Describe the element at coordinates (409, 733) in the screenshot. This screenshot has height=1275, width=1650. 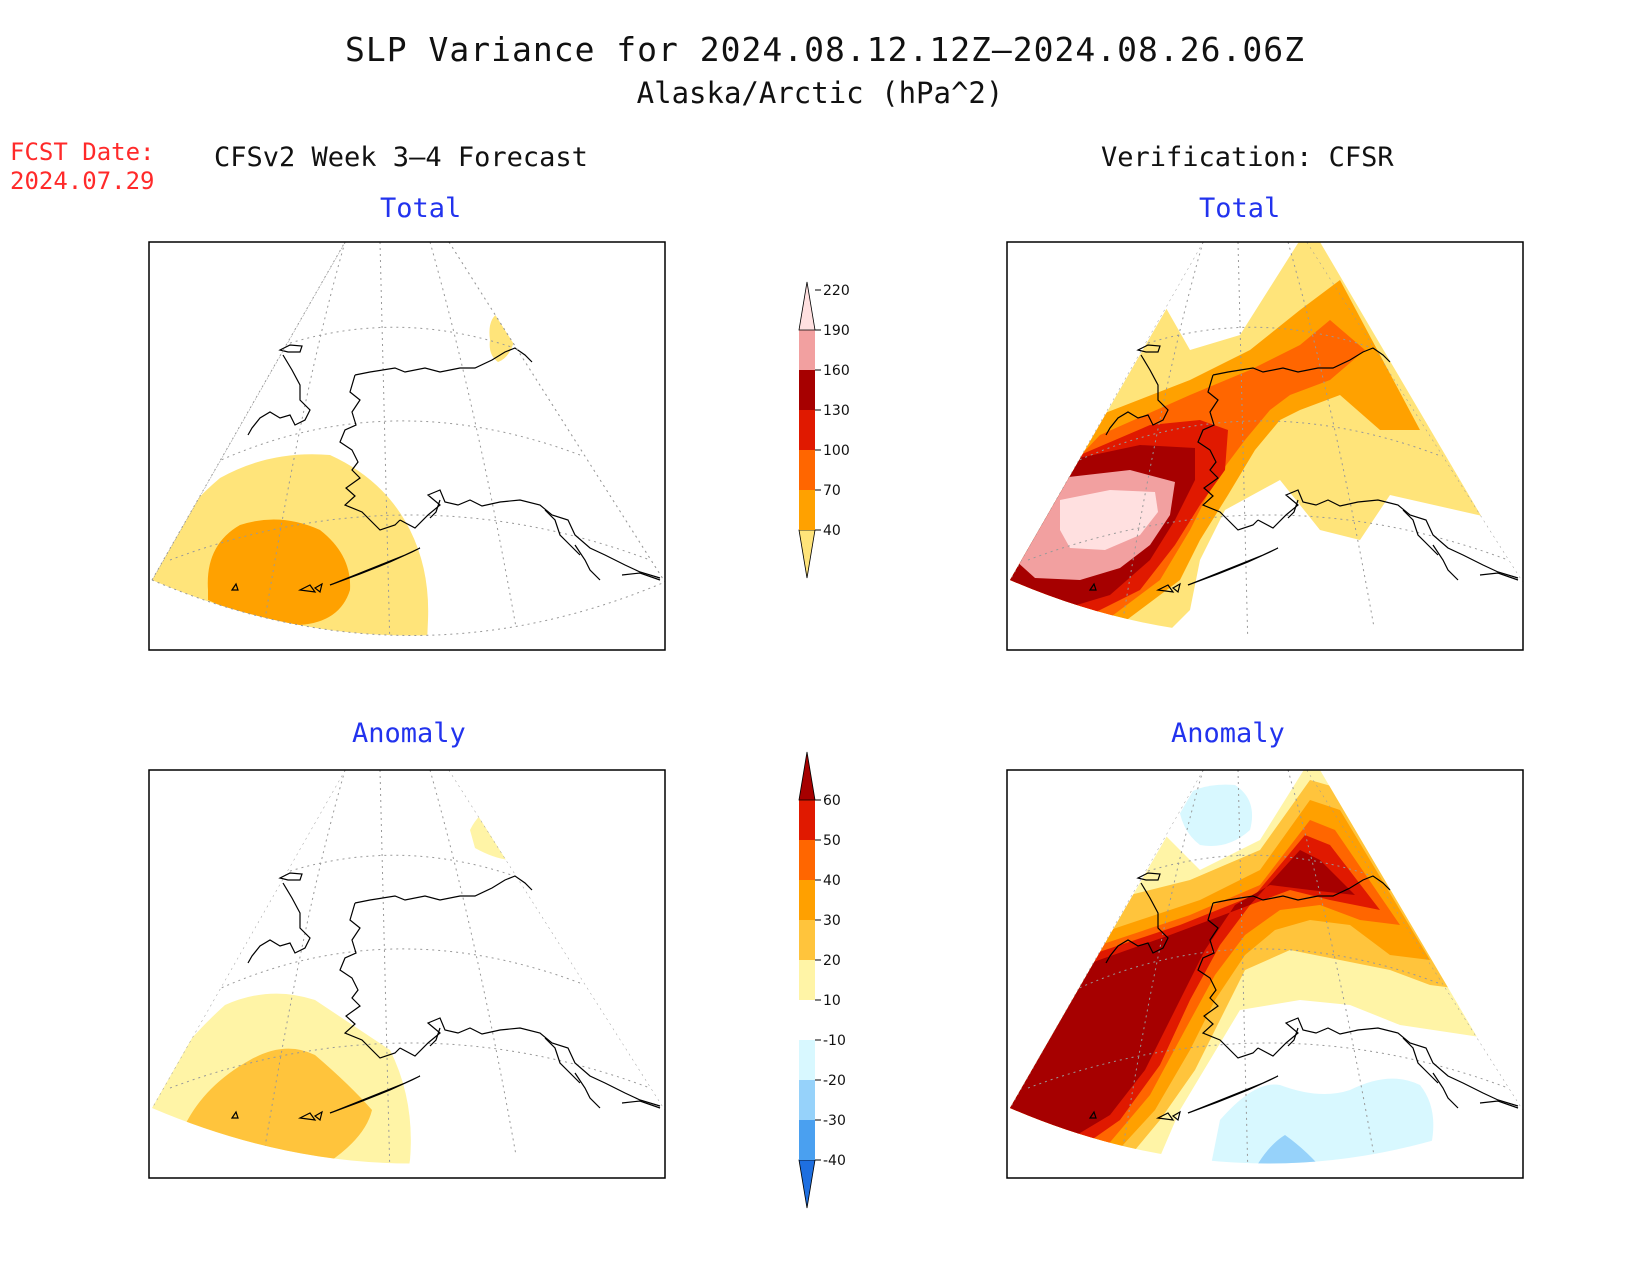
I see `forecast-anomaly-title: Anomaly` at that location.